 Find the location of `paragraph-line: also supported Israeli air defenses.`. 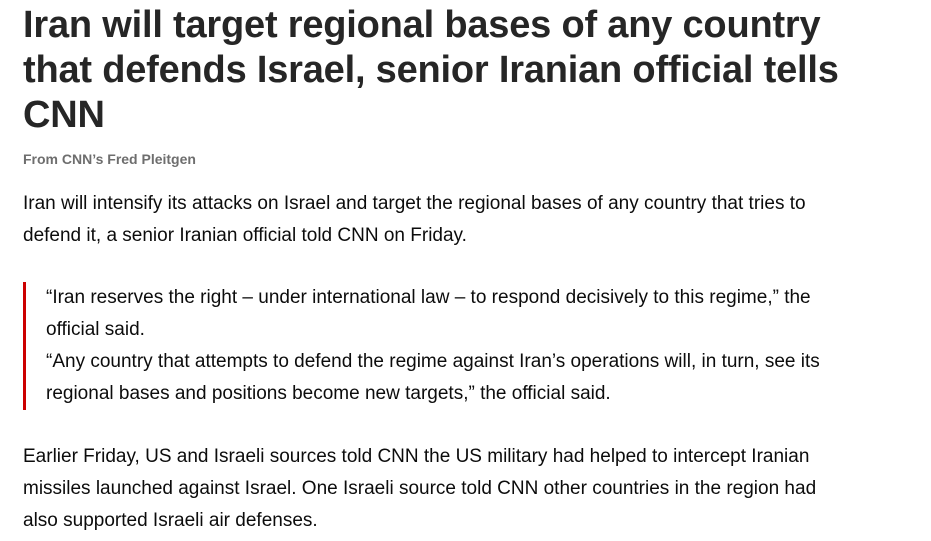

paragraph-line: also supported Israeli air defenses. is located at coordinates (170, 520).